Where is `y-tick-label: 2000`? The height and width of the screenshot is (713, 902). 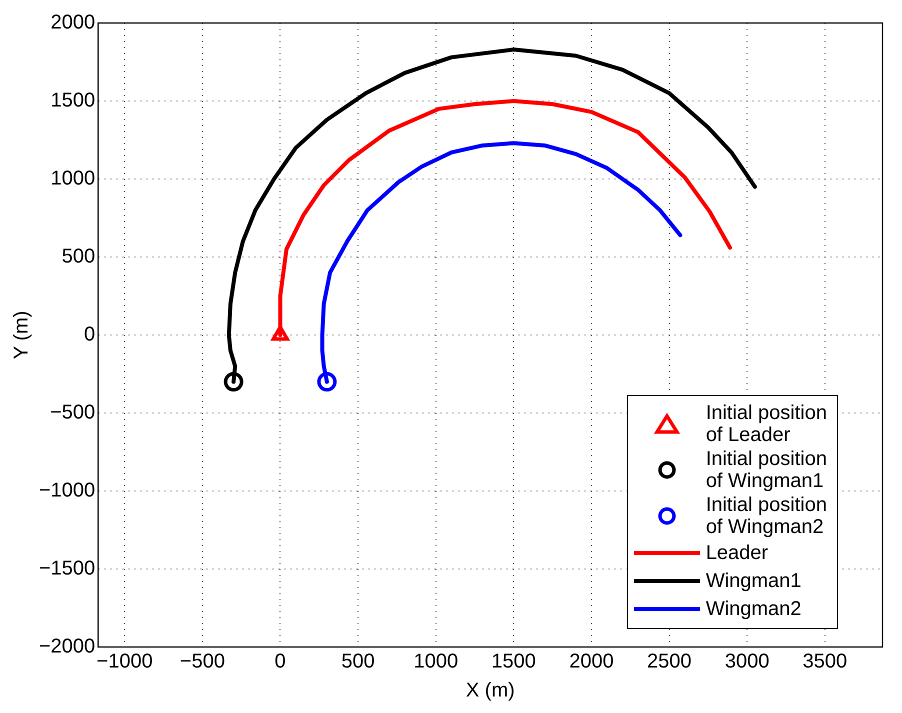 y-tick-label: 2000 is located at coordinates (73, 23).